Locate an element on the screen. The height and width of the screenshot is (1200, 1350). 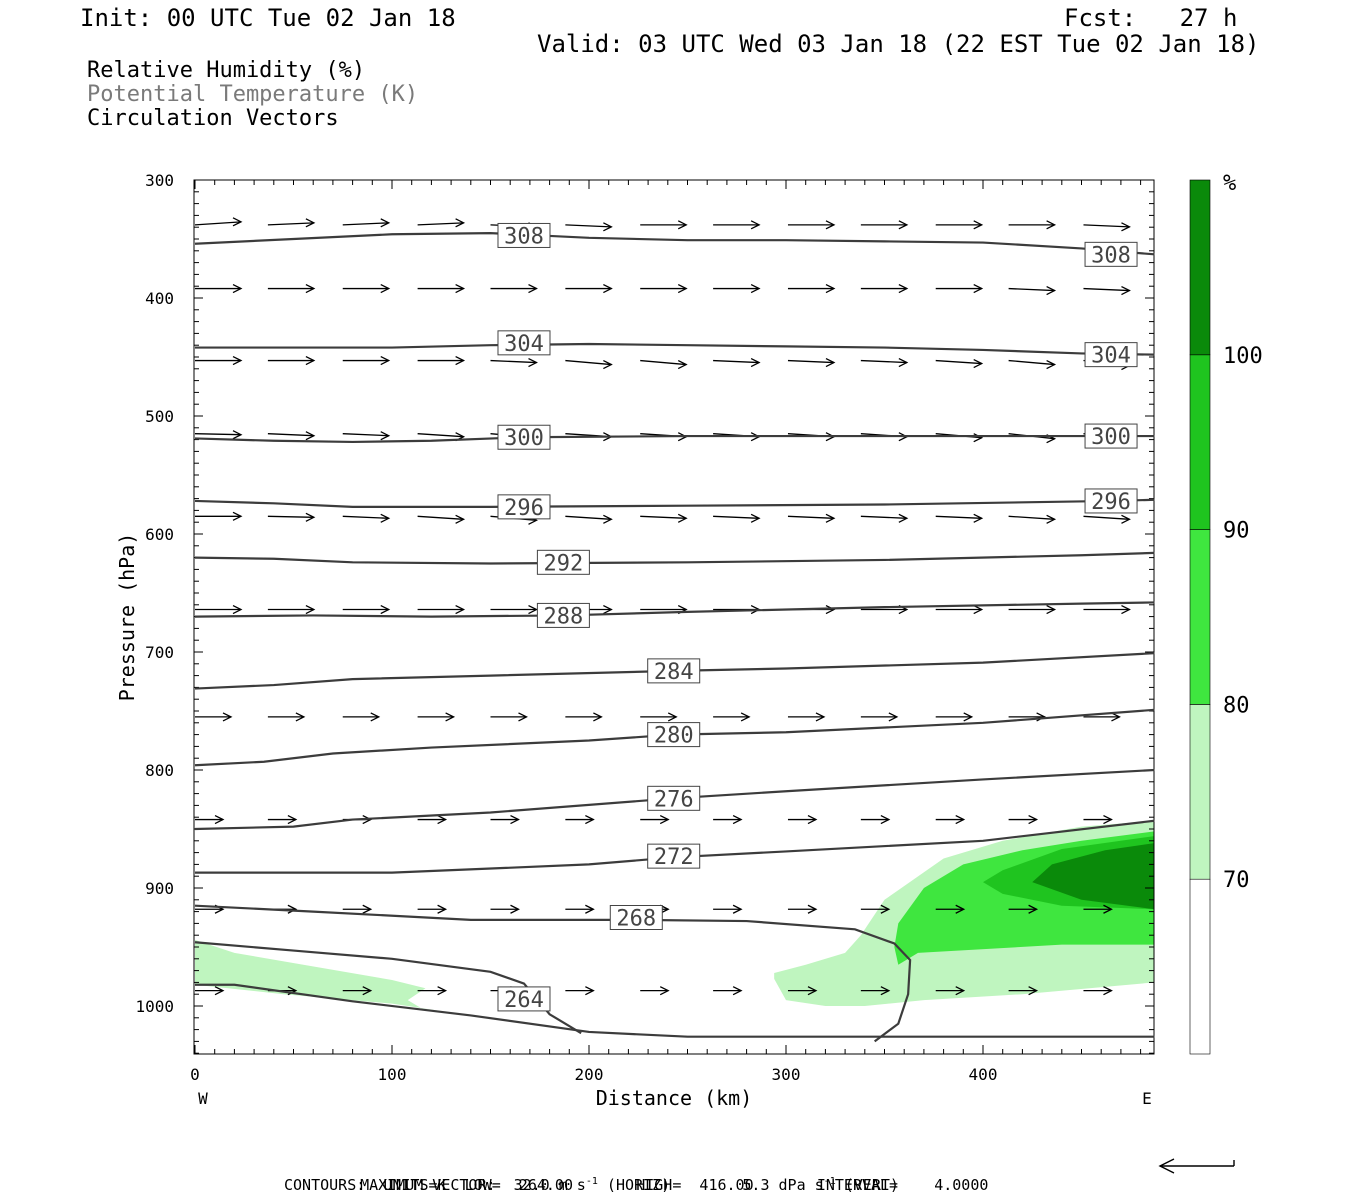
contour-label: 276 is located at coordinates (674, 799).